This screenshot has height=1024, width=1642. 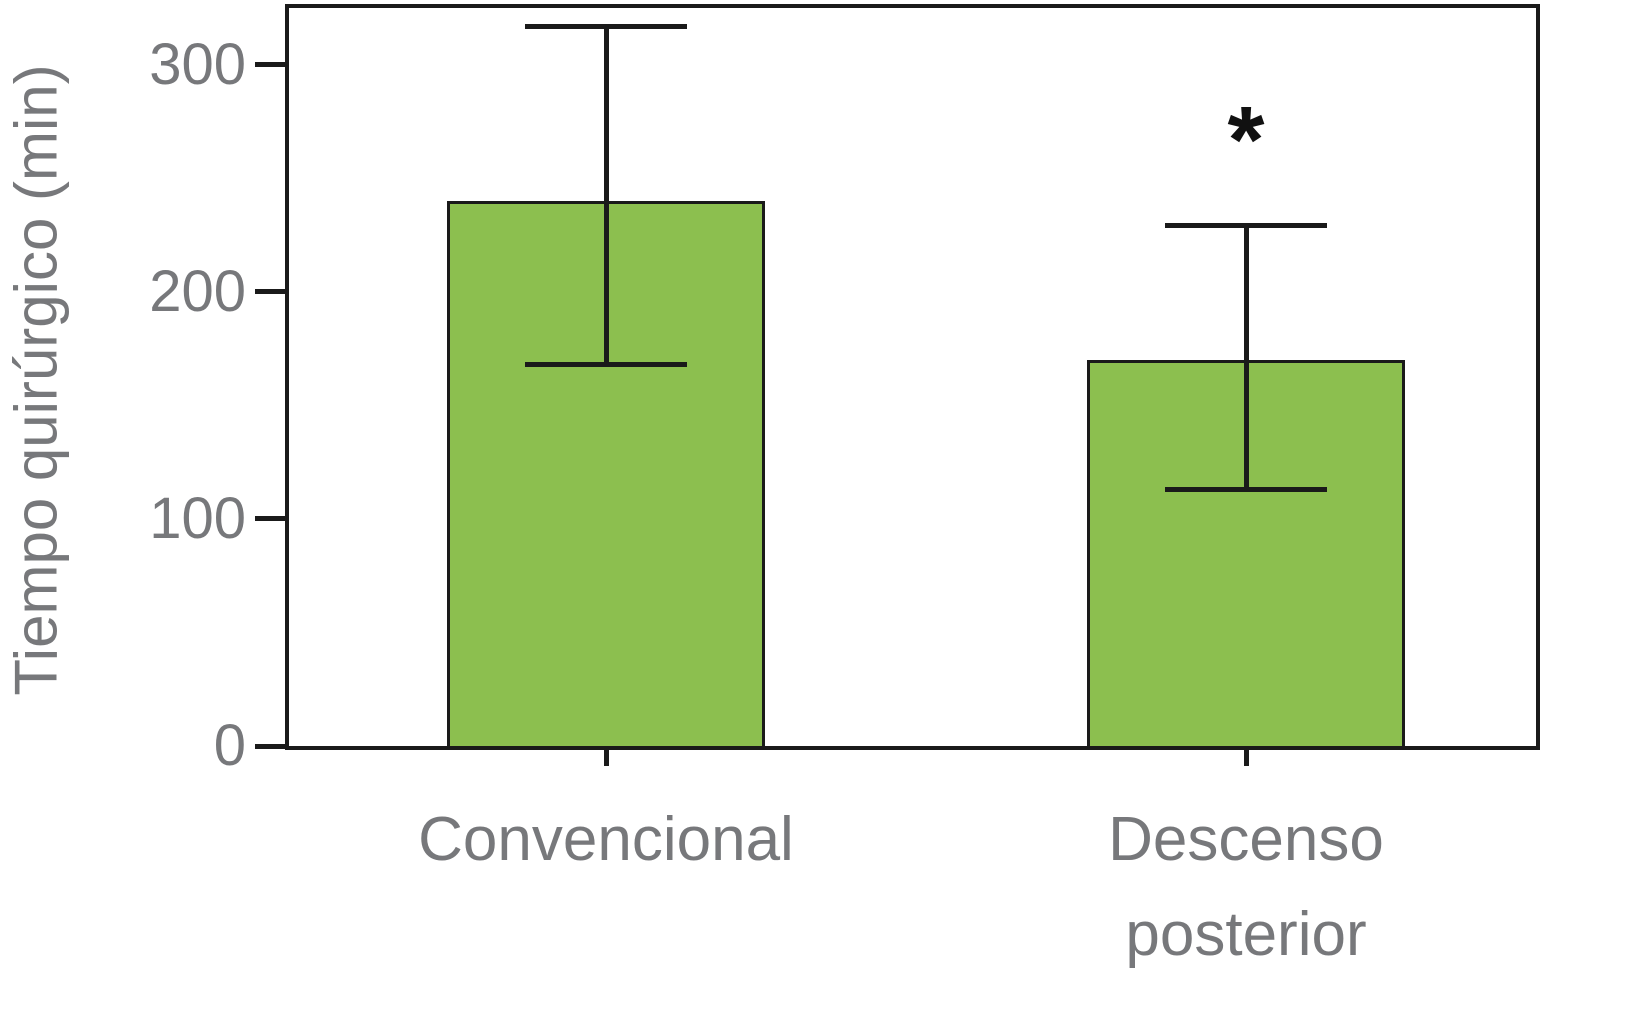 I want to click on error-bar-cap-top-descenso-posterior, so click(x=1246, y=226).